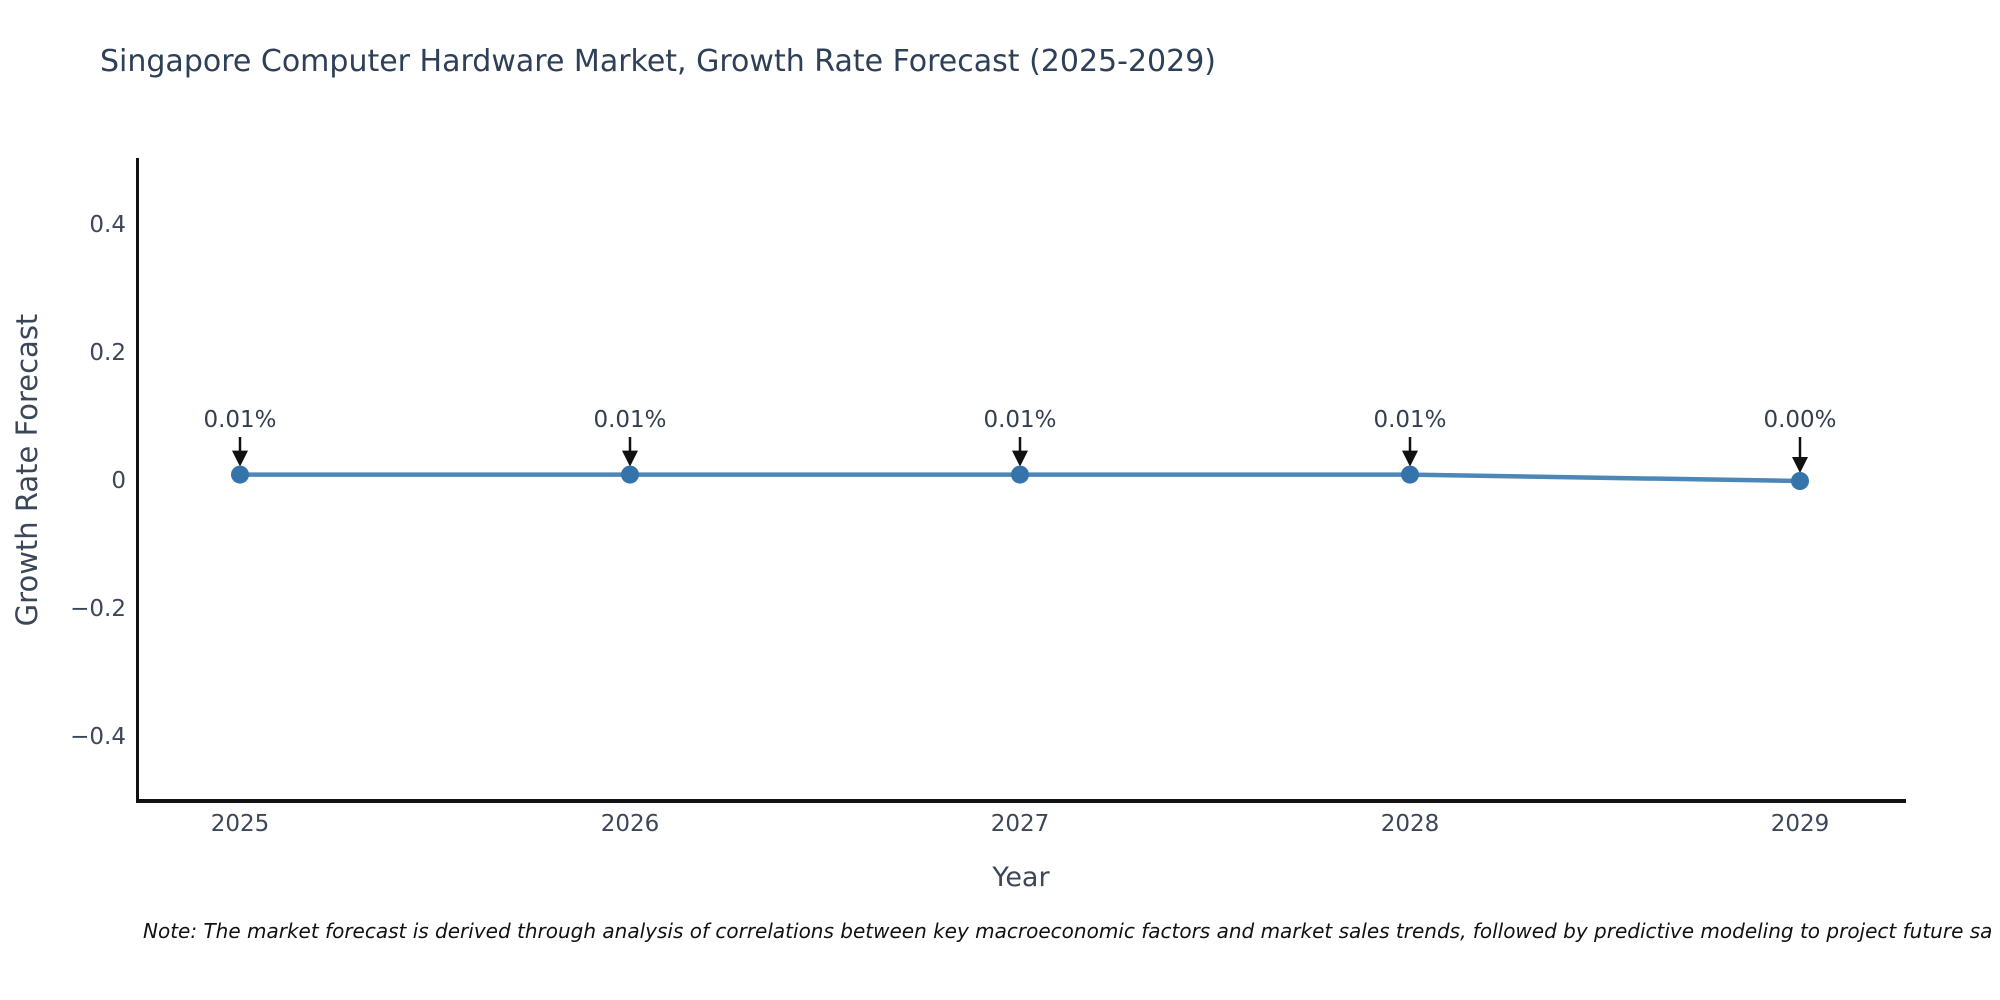 This screenshot has height=1000, width=2000. What do you see at coordinates (107, 225) in the screenshot?
I see `y-tick-label: 0.4` at bounding box center [107, 225].